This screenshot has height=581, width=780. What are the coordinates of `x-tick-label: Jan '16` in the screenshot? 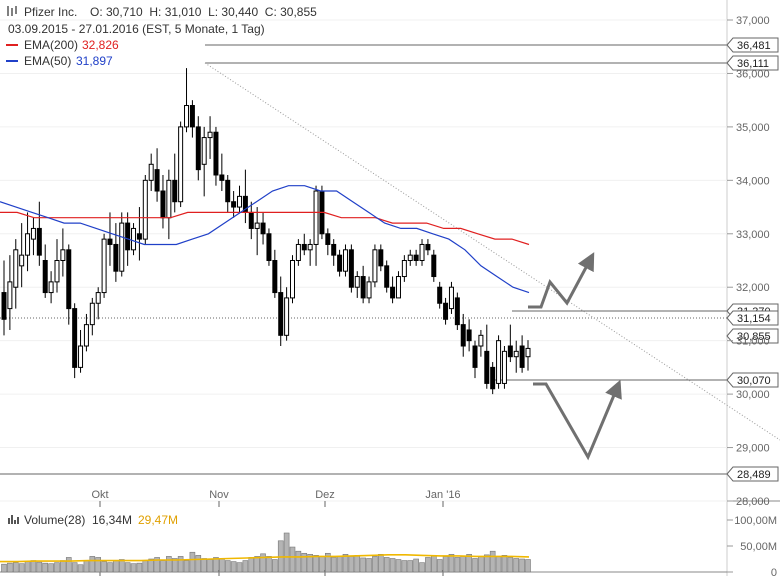 It's located at (442, 495).